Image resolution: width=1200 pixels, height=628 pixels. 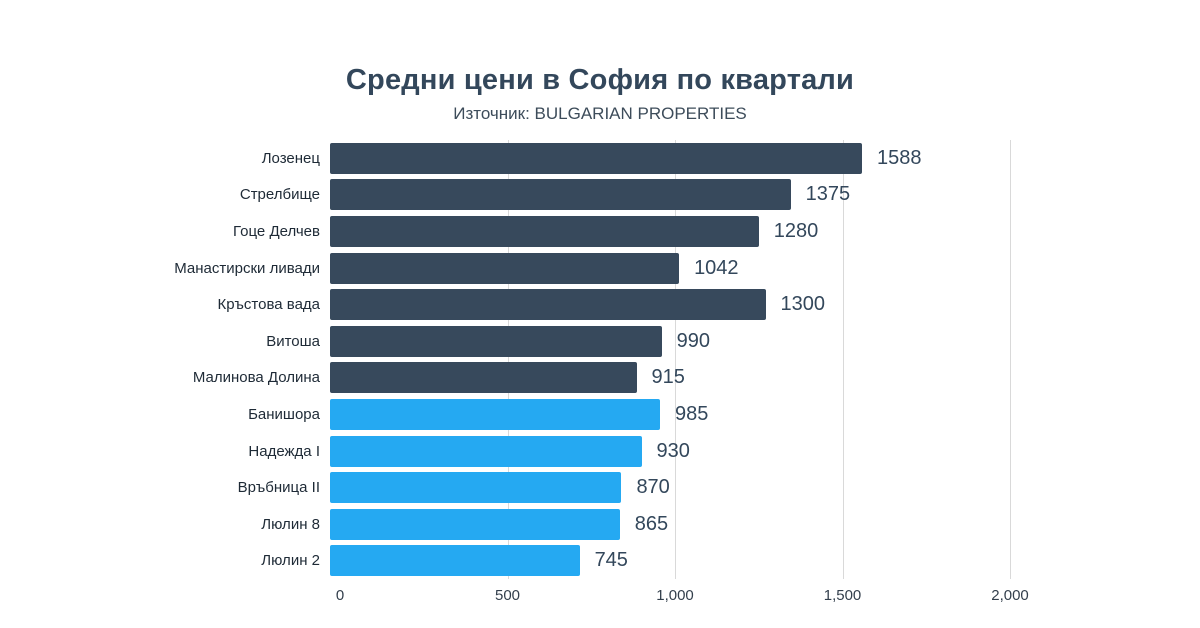 I want to click on bar-row: Витоша 990, so click(x=505, y=341).